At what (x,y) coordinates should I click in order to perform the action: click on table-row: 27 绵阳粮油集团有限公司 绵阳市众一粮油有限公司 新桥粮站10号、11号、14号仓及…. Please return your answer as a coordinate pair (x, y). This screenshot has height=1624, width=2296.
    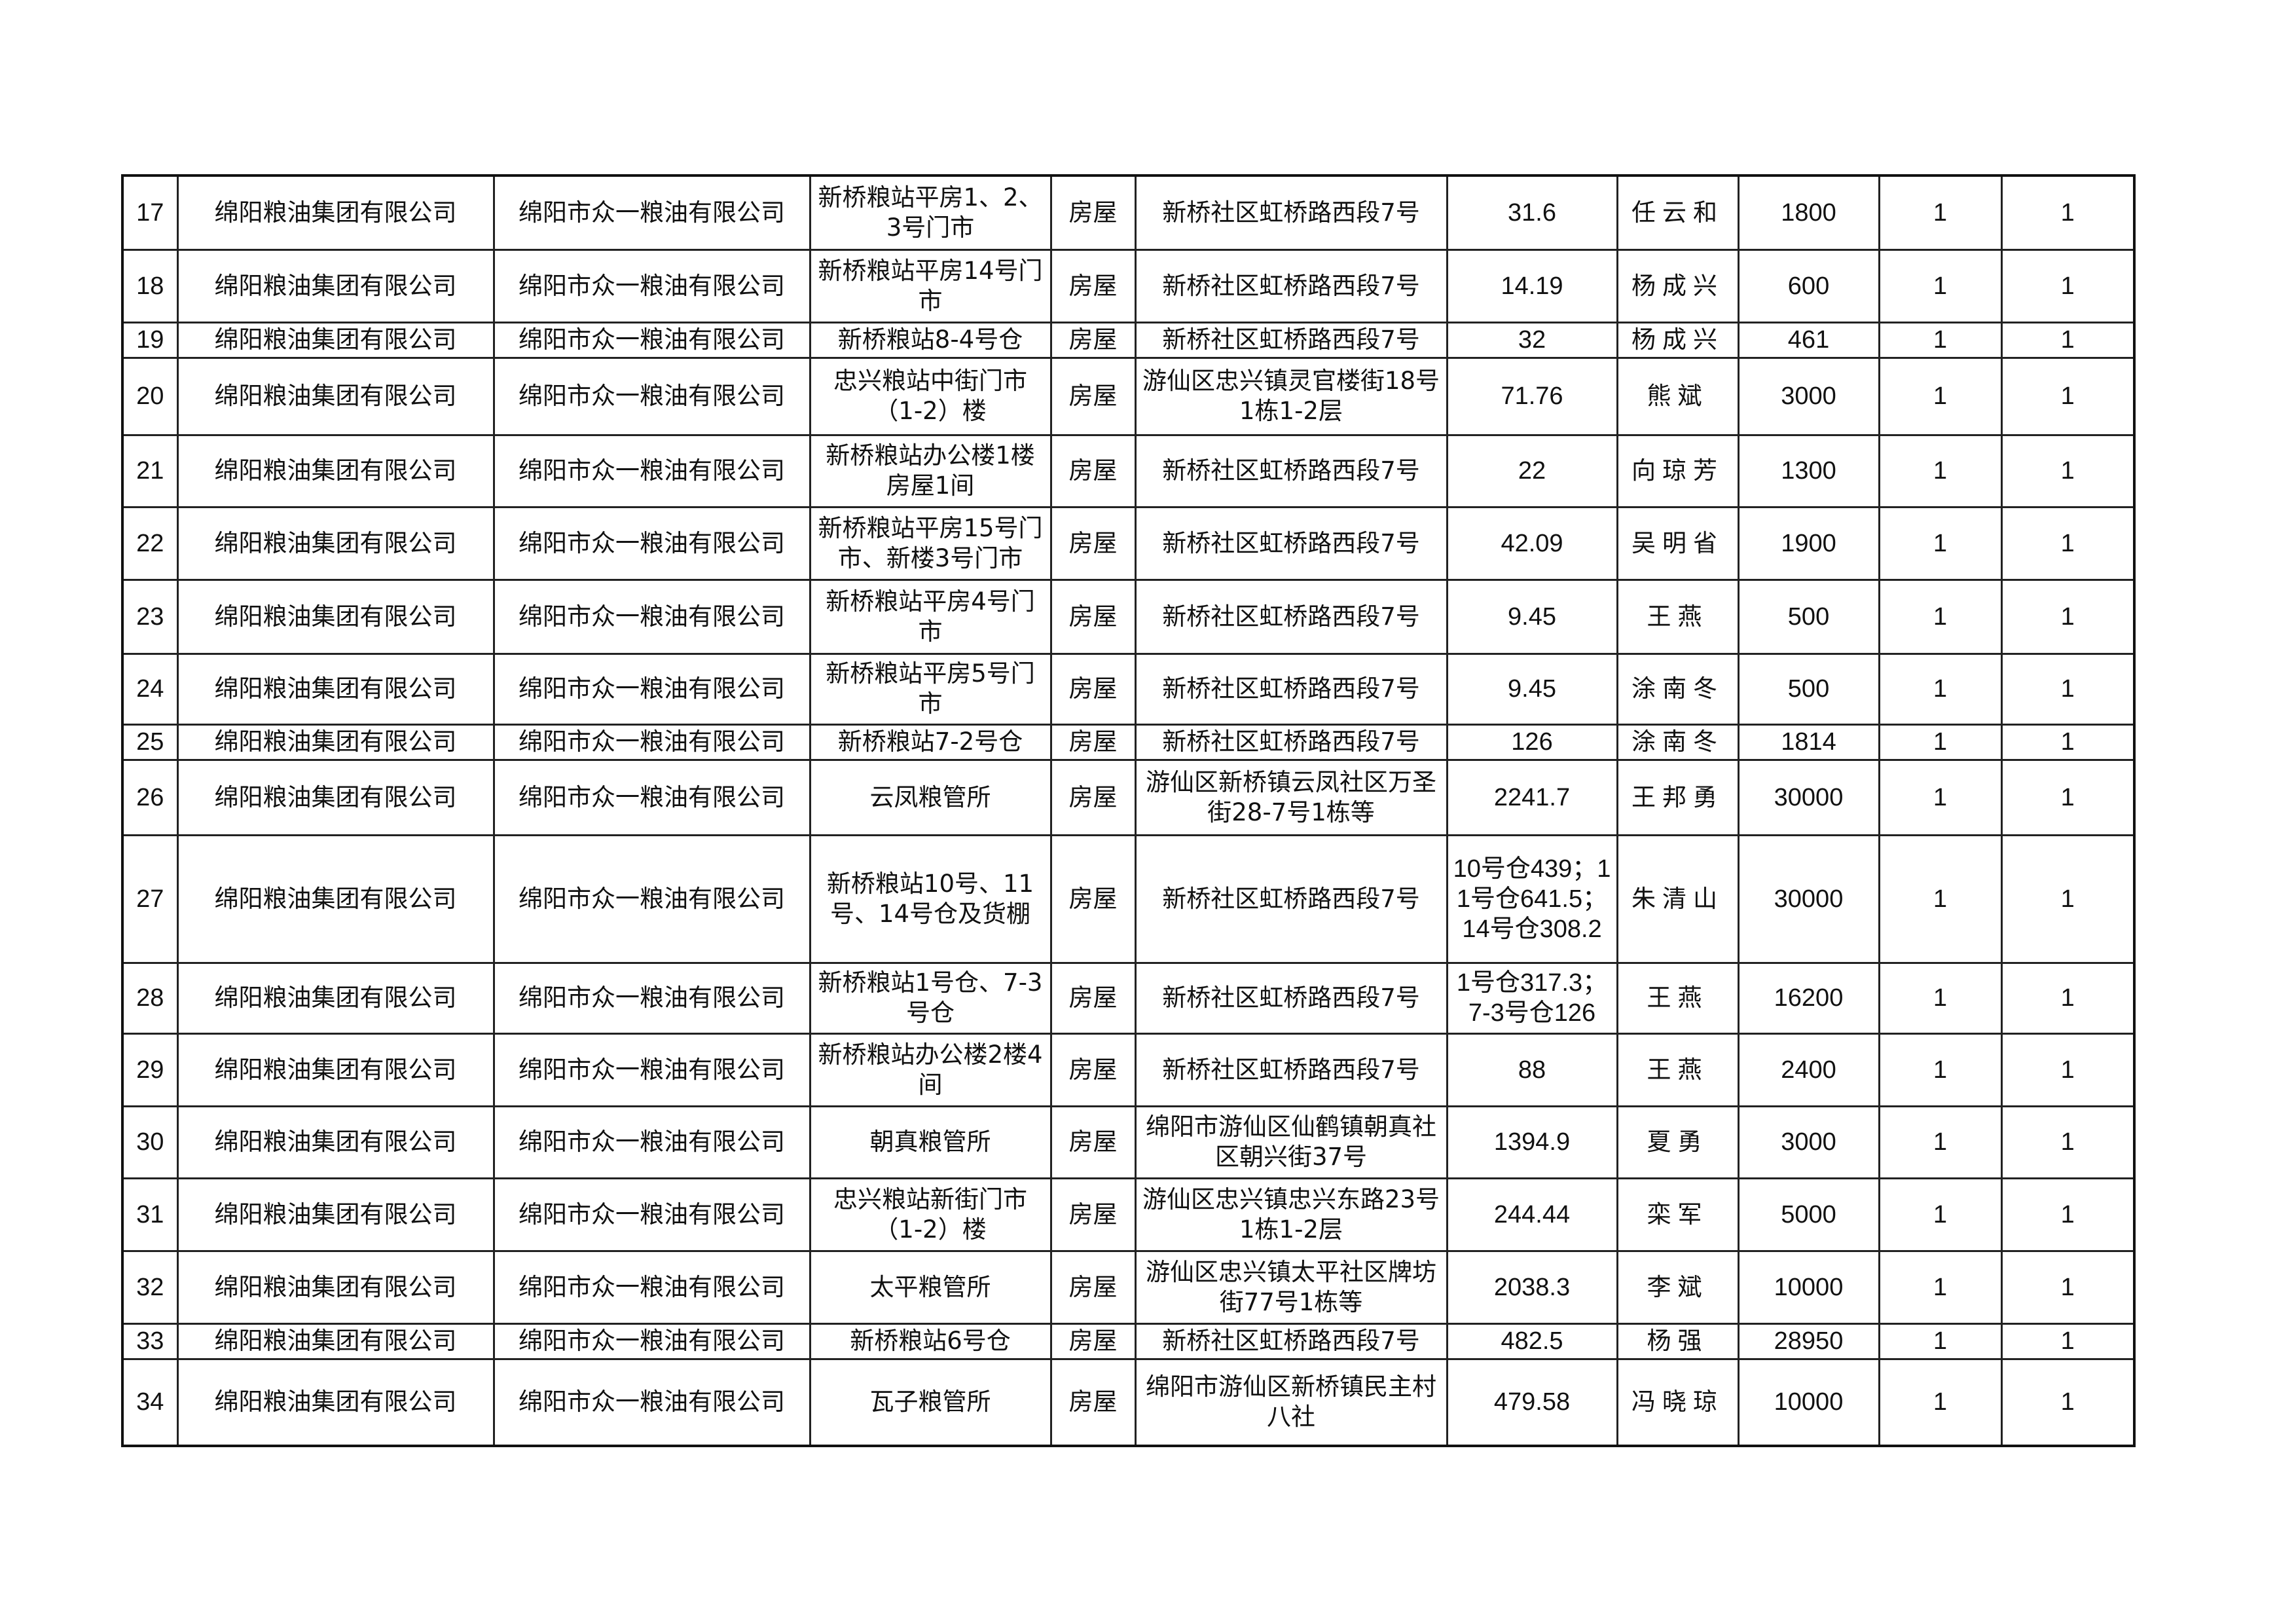
    Looking at the image, I should click on (1128, 899).